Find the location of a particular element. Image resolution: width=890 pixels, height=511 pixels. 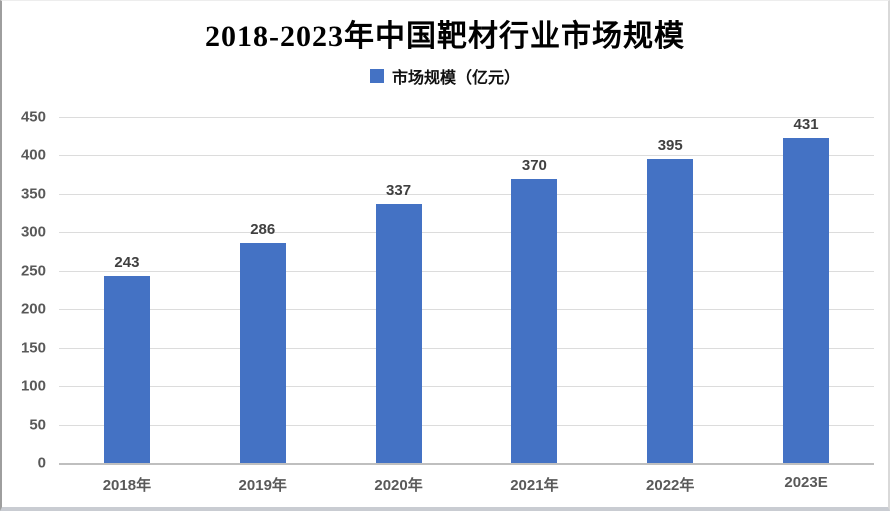

bar-value-label: 243 is located at coordinates (127, 263).